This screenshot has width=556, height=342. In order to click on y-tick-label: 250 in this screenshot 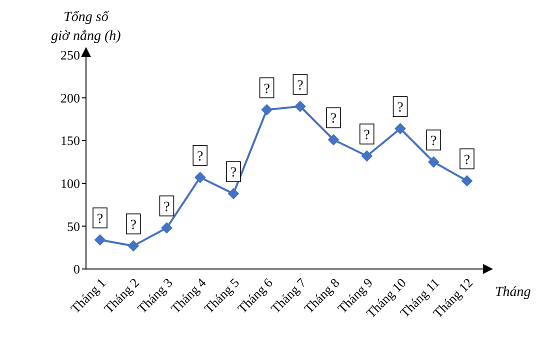, I will do `click(70, 55)`.